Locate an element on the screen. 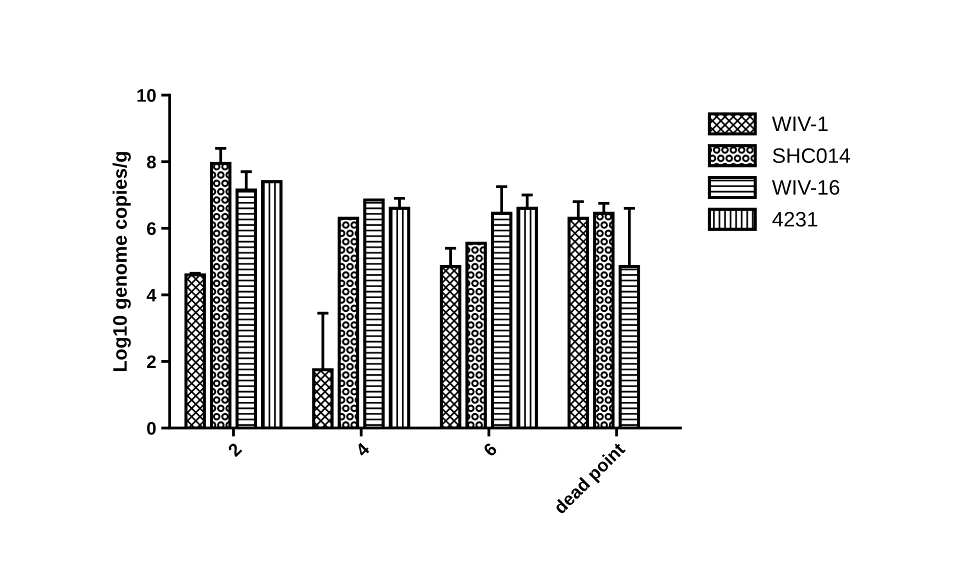 The width and height of the screenshot is (953, 573). y-axis-title: Log10 genome copies/g is located at coordinates (121, 262).